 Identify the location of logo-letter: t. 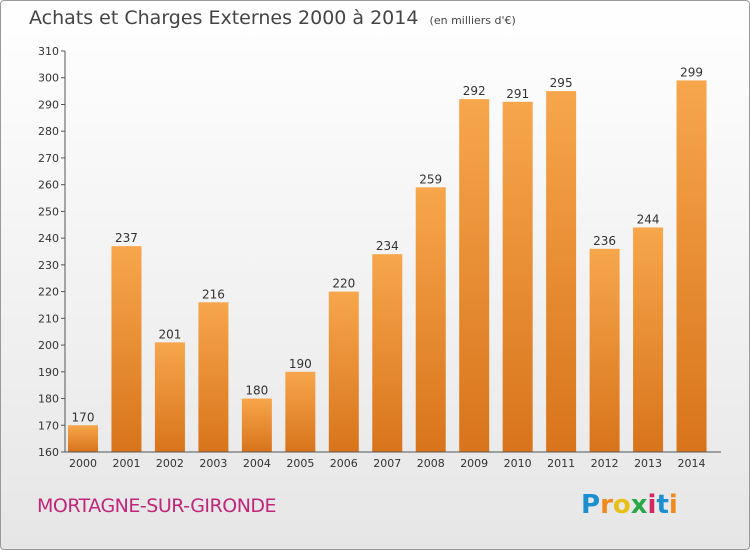
(662, 505).